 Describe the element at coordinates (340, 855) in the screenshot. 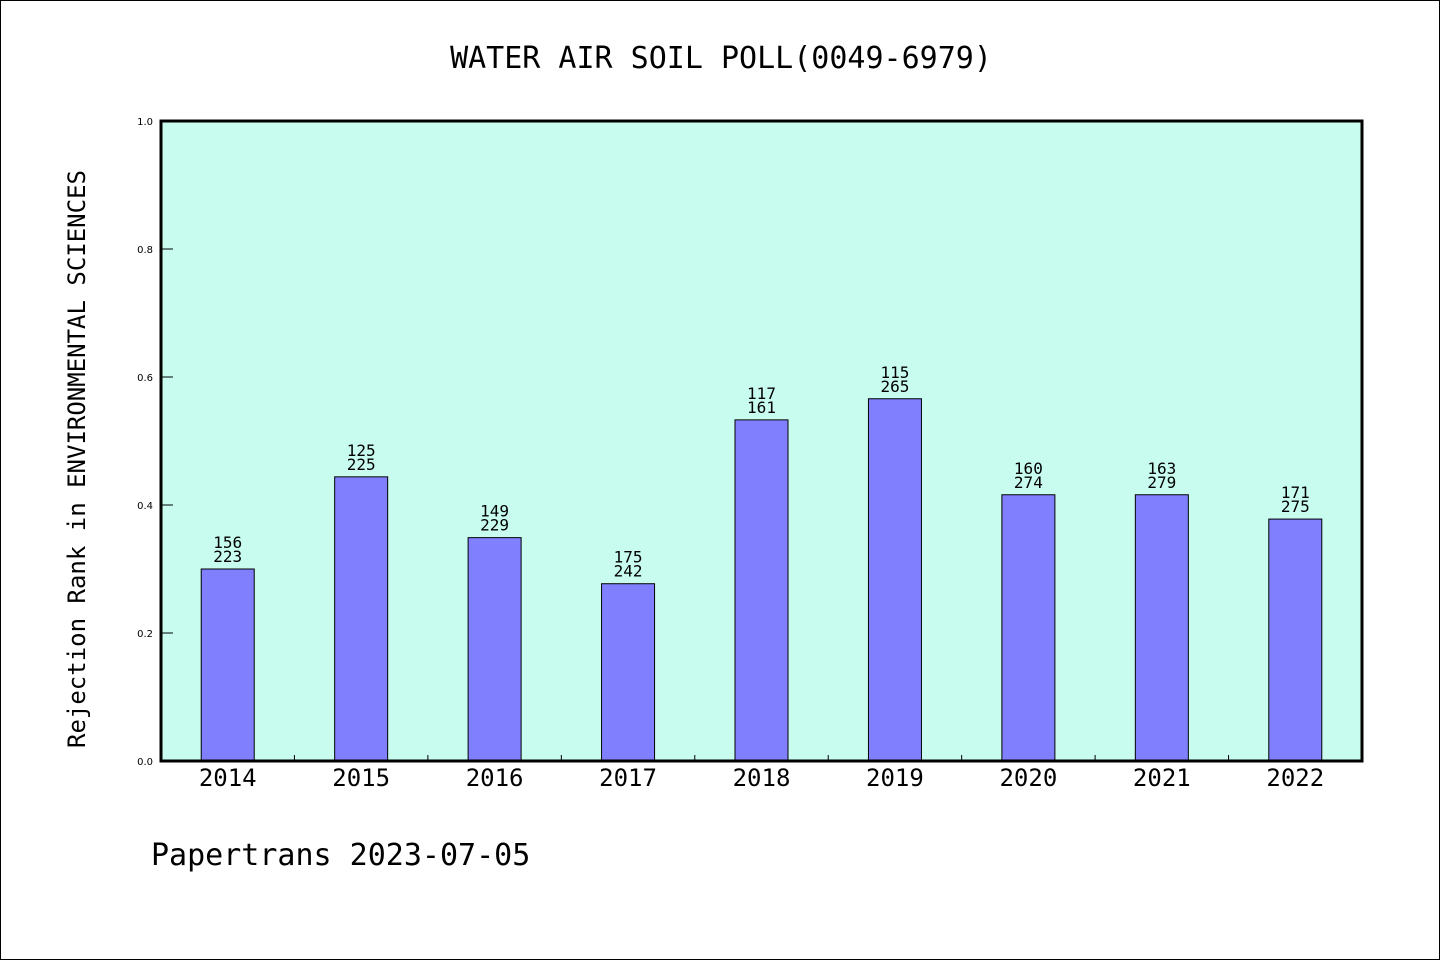

I see `footer-credit: Papertrans 2023-07-05` at that location.